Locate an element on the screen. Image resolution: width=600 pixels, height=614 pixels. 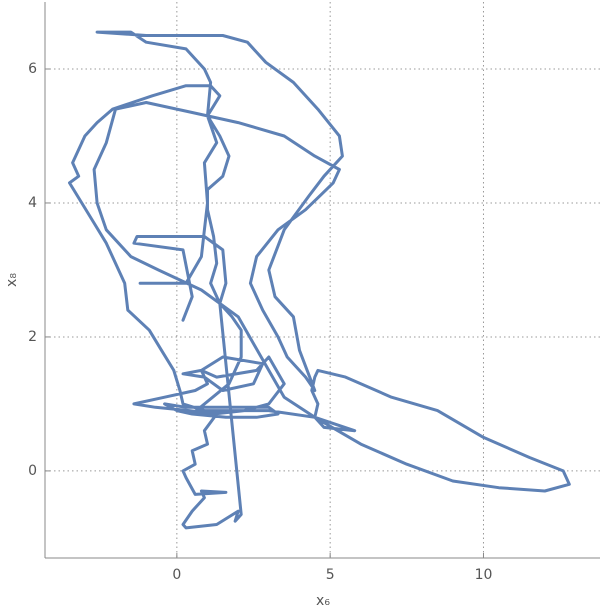
y-tick-label: 0 is located at coordinates (32, 471).